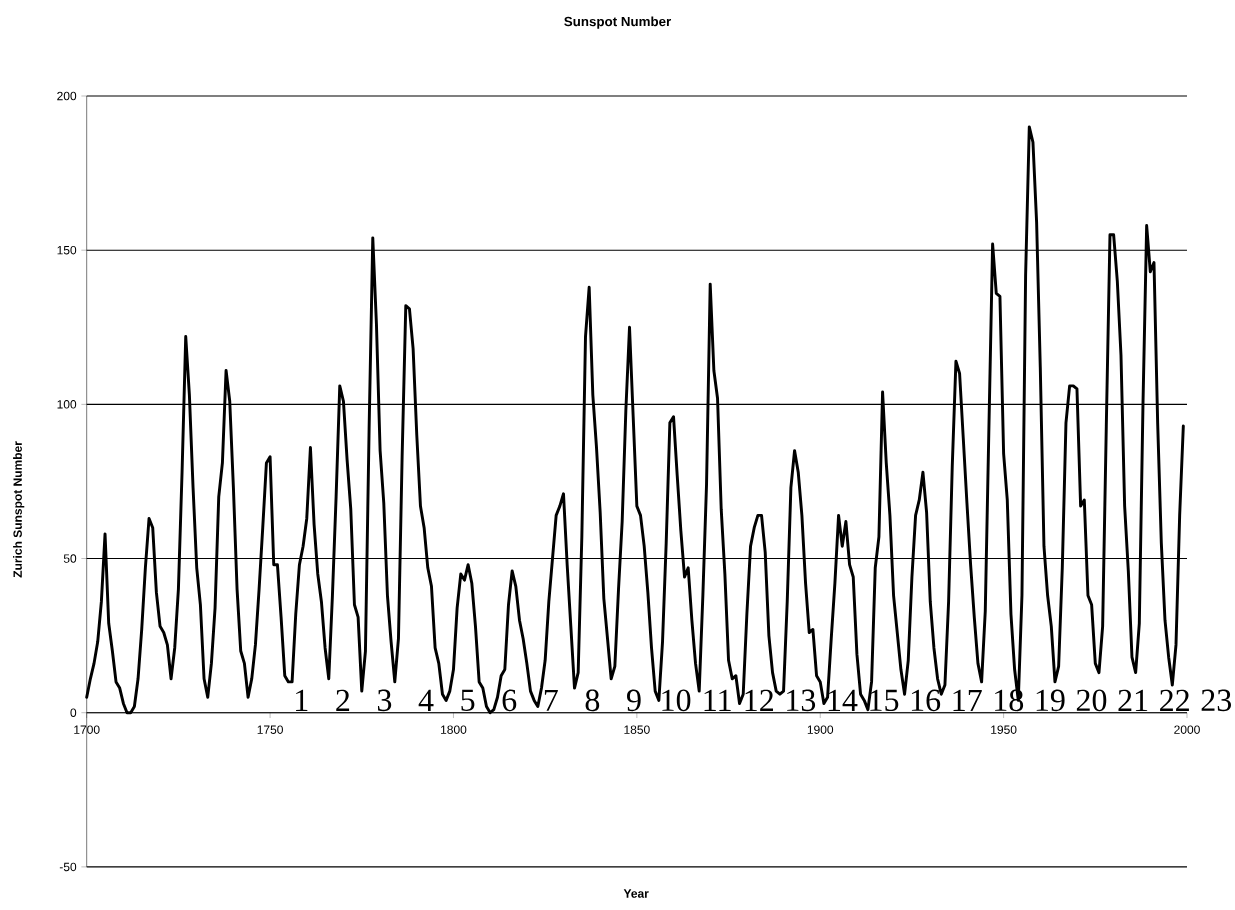 The height and width of the screenshot is (910, 1235). Describe the element at coordinates (1187, 730) in the screenshot. I see `x-tick-label: 2000` at that location.